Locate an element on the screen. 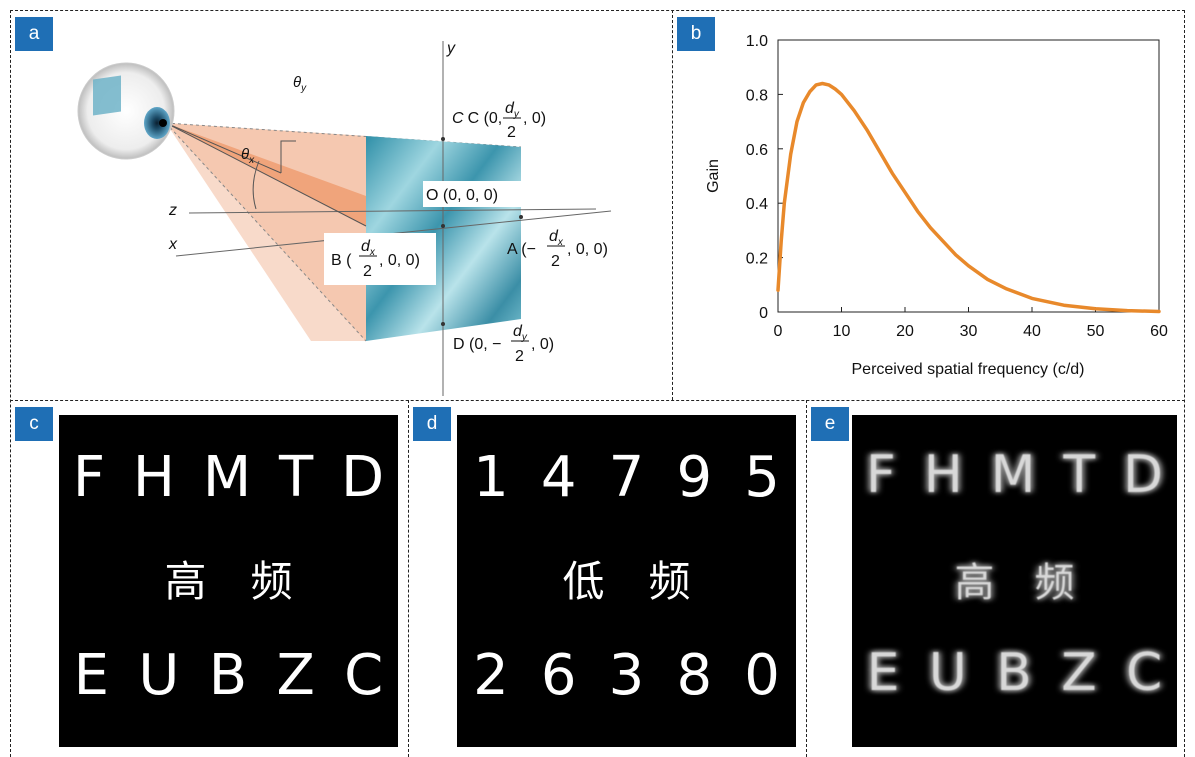 The image size is (1195, 757). low-frequency-target: 1 4 7 9 5 低 频 2 6 3 8 0 is located at coordinates (626, 581).